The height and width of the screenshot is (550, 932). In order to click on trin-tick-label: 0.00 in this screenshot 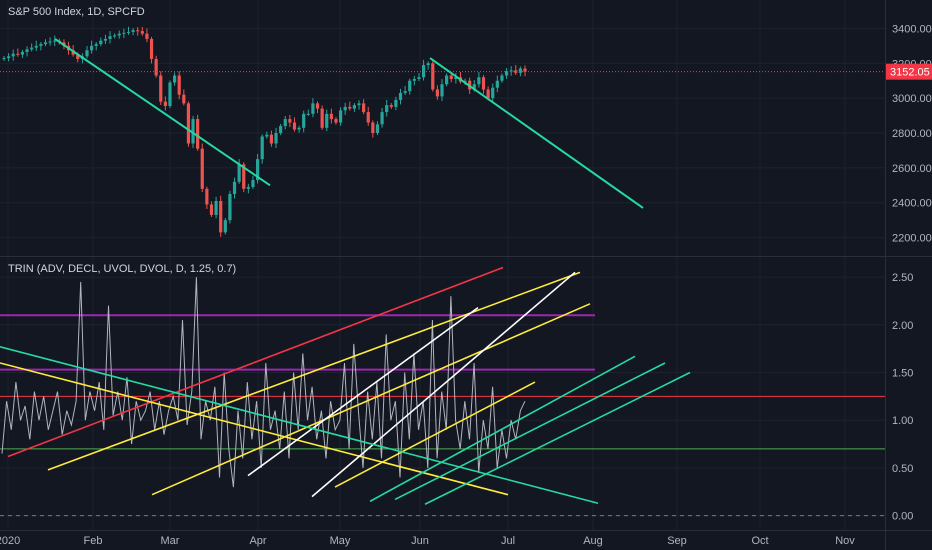, I will do `click(902, 517)`.